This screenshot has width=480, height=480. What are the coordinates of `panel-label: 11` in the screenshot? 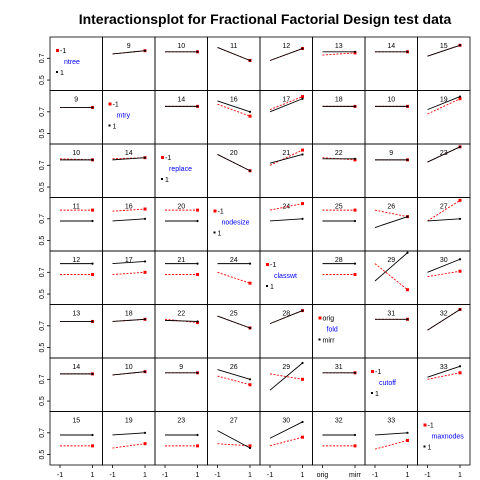 It's located at (233, 46).